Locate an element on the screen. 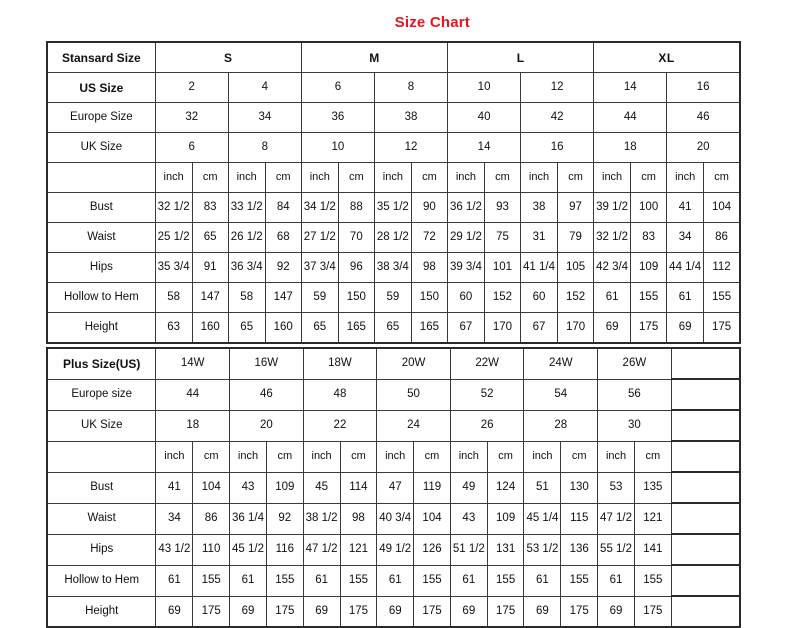  unit-header-cm-6: cm is located at coordinates (648, 177).